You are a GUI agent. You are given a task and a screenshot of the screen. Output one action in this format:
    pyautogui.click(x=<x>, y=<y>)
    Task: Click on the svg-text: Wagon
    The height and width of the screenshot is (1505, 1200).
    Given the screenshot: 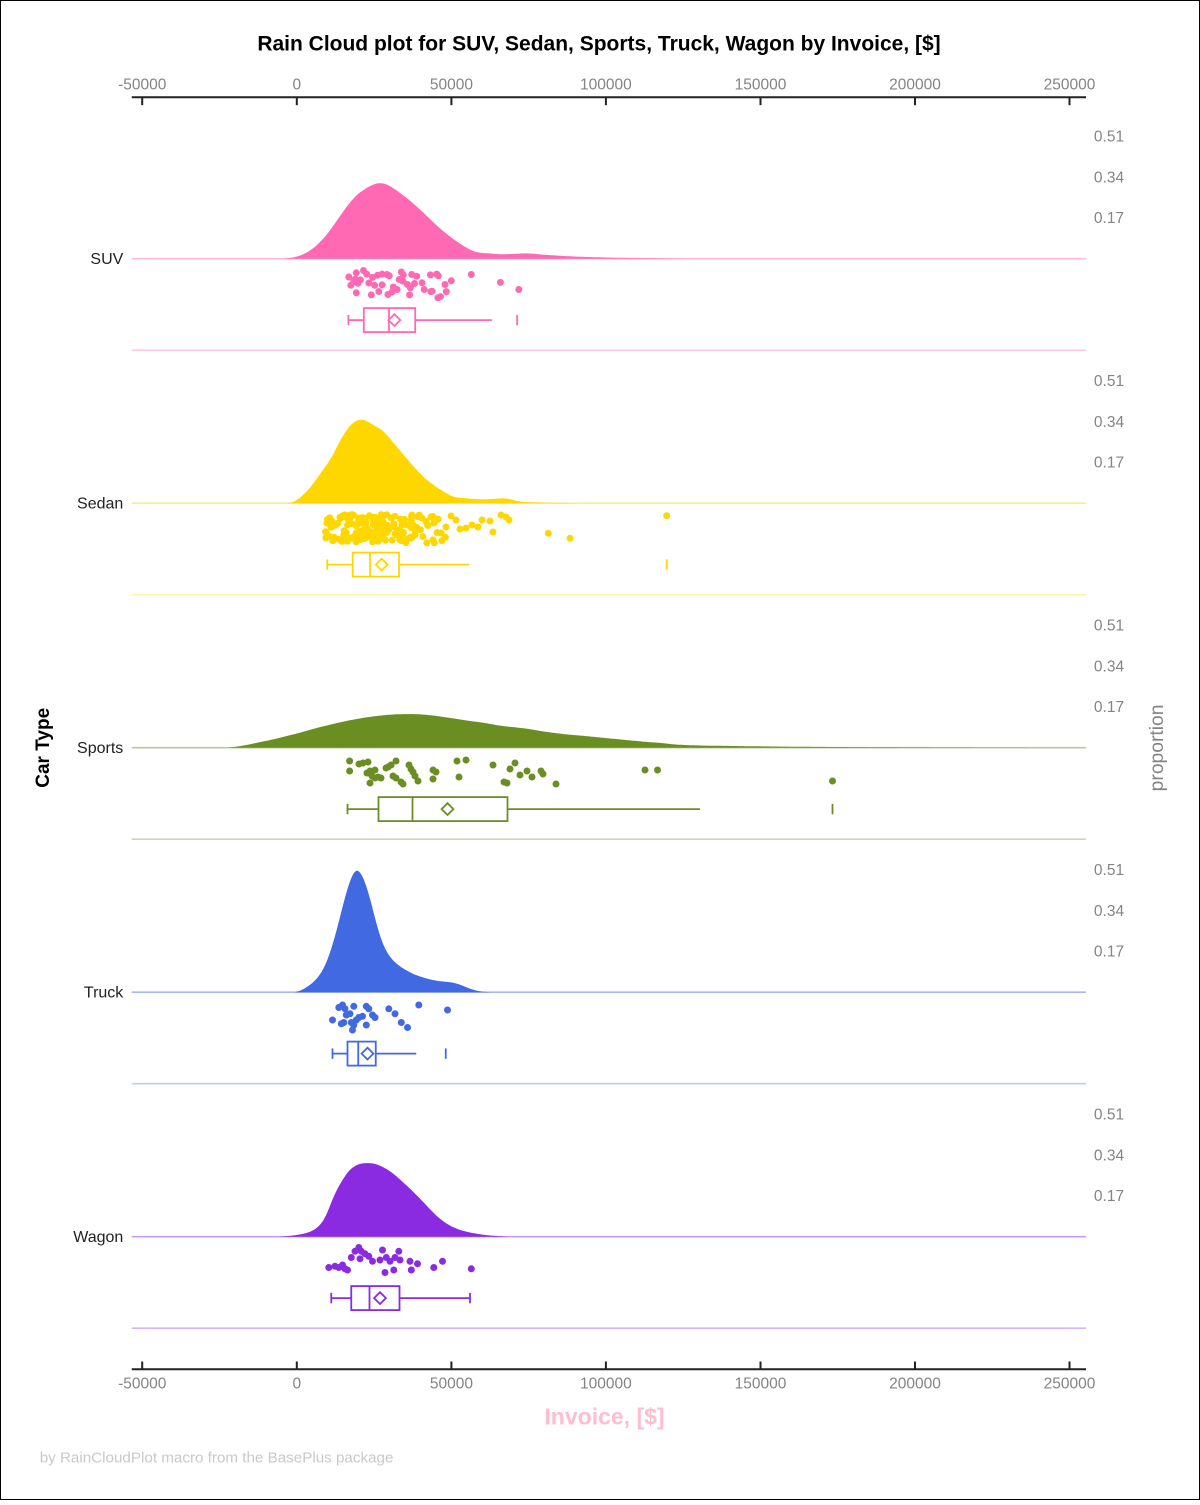 What is the action you would take?
    pyautogui.click(x=98, y=1237)
    